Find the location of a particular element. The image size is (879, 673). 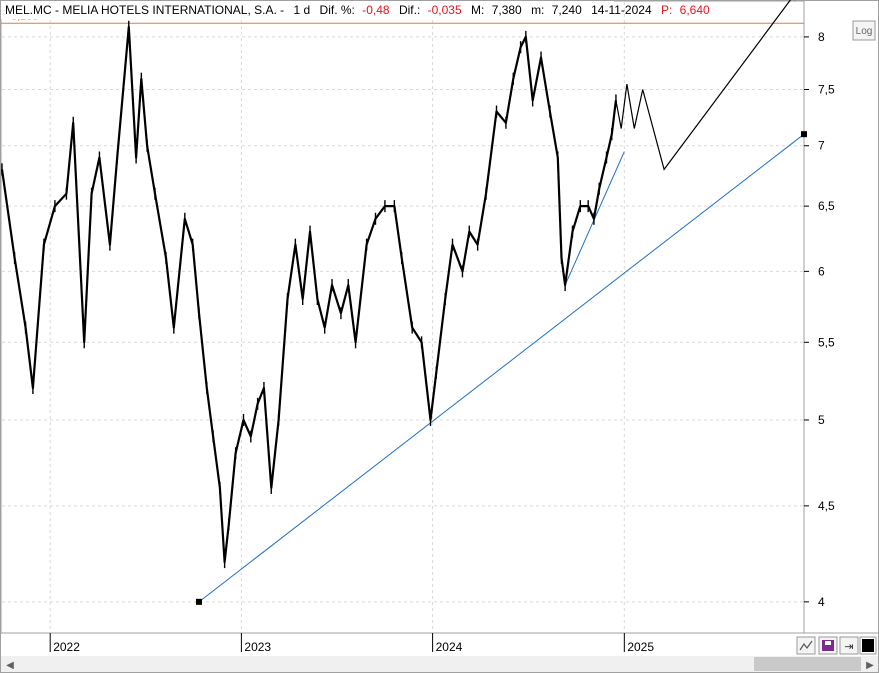

pin-frame is located at coordinates (849, 645).